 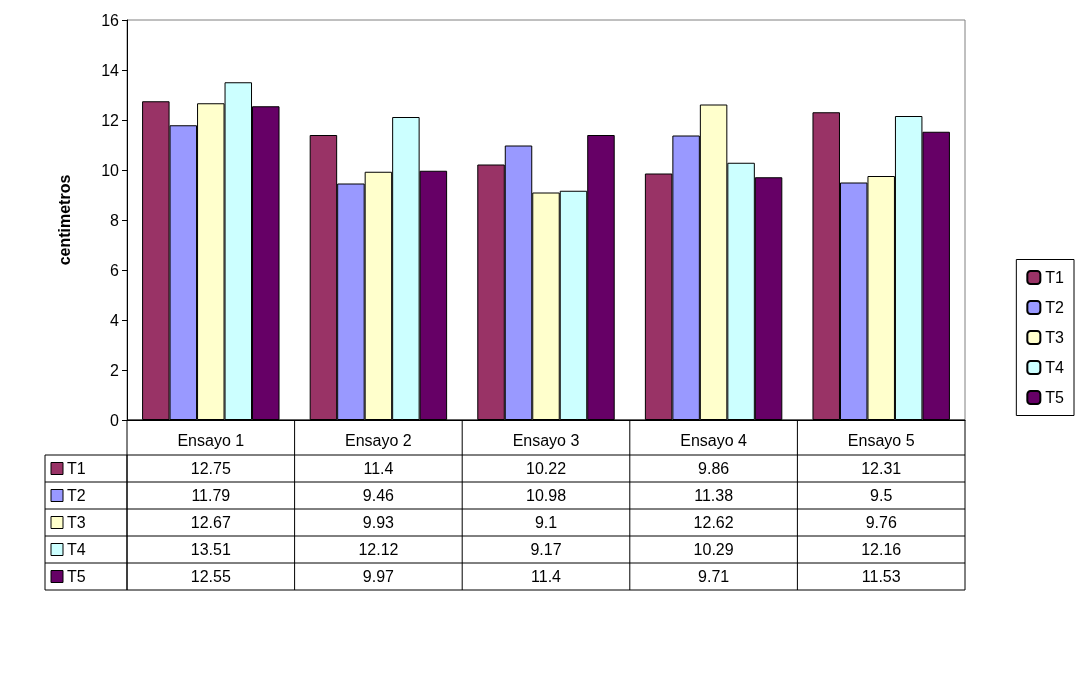 What do you see at coordinates (110, 170) in the screenshot?
I see `y-tick-label: 10` at bounding box center [110, 170].